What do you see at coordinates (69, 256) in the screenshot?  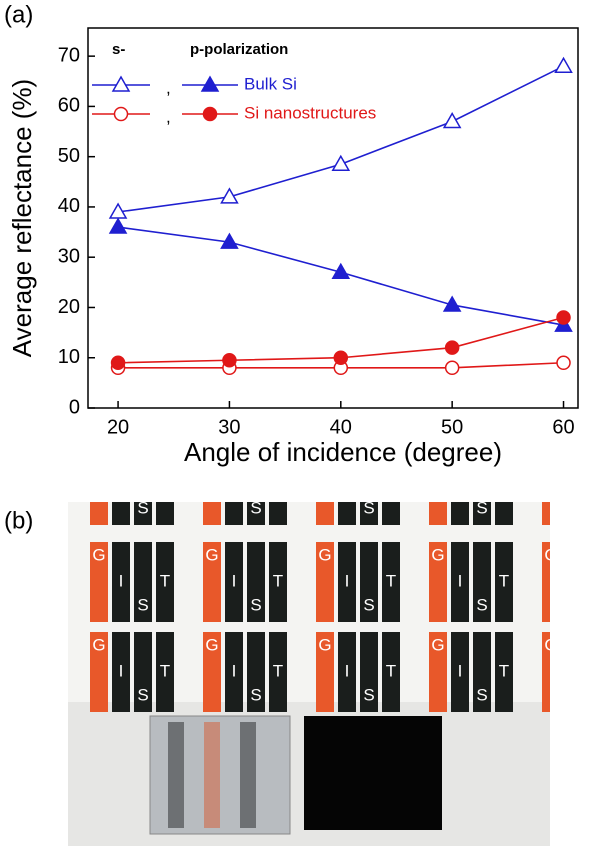 I see `y-tick-label: 30` at bounding box center [69, 256].